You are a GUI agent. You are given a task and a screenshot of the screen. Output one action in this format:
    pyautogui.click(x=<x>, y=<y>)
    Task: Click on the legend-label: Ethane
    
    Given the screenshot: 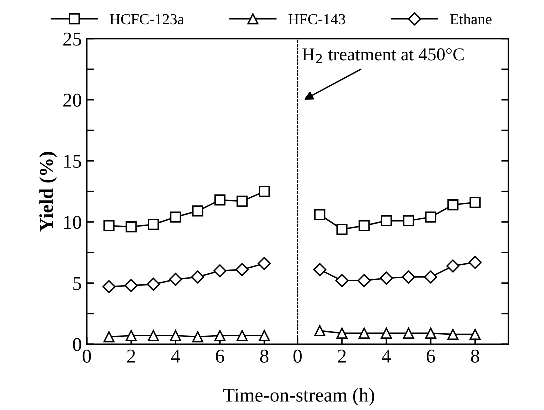 What is the action you would take?
    pyautogui.click(x=471, y=19)
    